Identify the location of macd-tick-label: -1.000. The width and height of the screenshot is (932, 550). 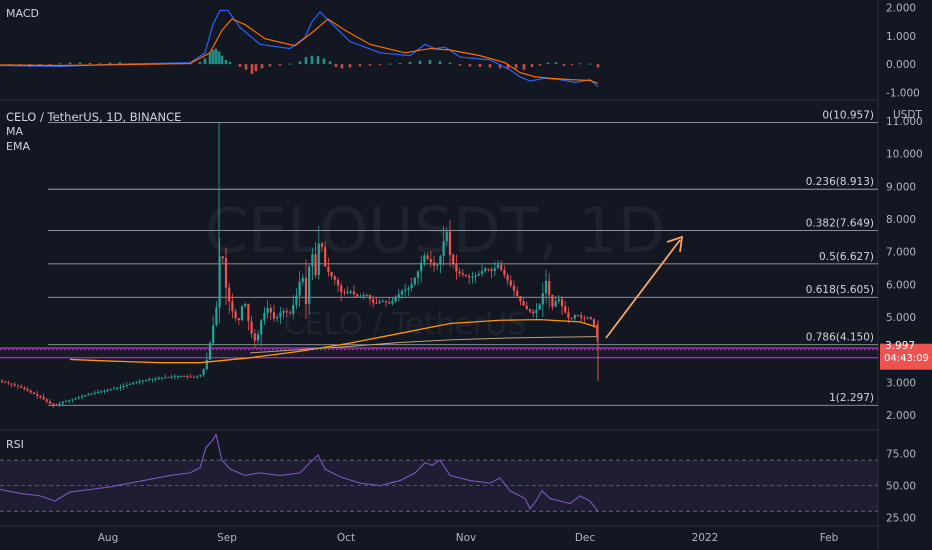
(903, 93).